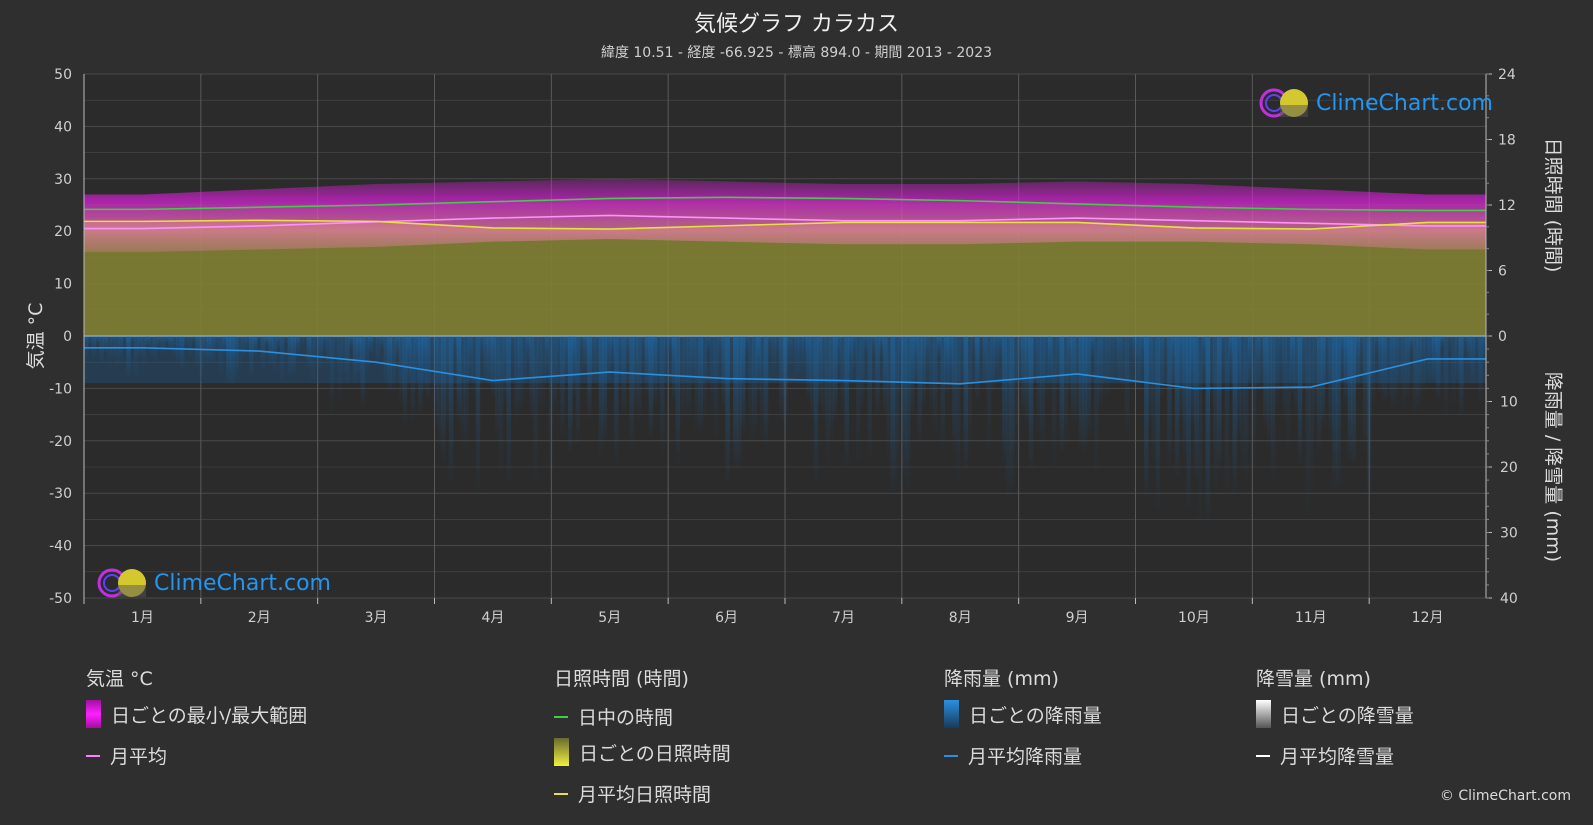 Image resolution: width=1593 pixels, height=825 pixels. I want to click on legend-snow-avg-label: 月平均降雪量, so click(1337, 757).